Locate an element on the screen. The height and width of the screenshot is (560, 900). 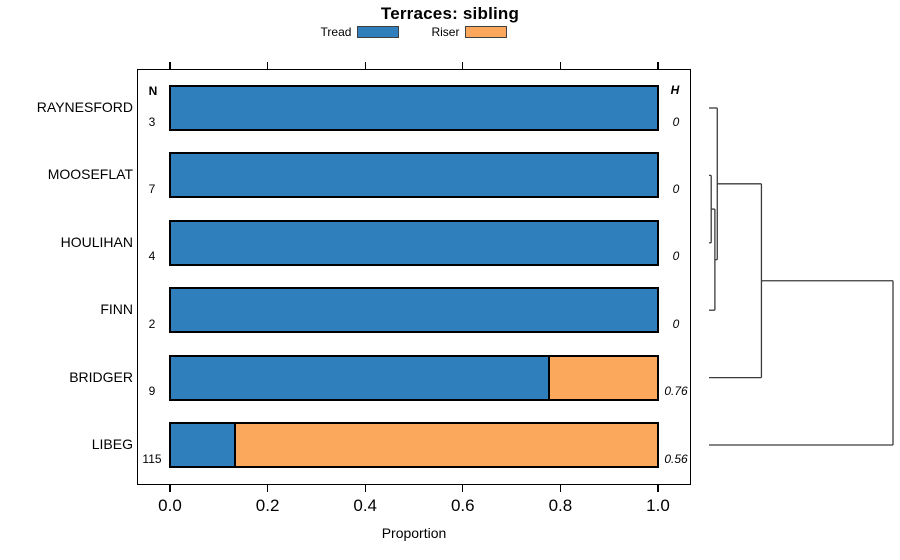
category-label: MOOSEFLAT is located at coordinates (90, 174).